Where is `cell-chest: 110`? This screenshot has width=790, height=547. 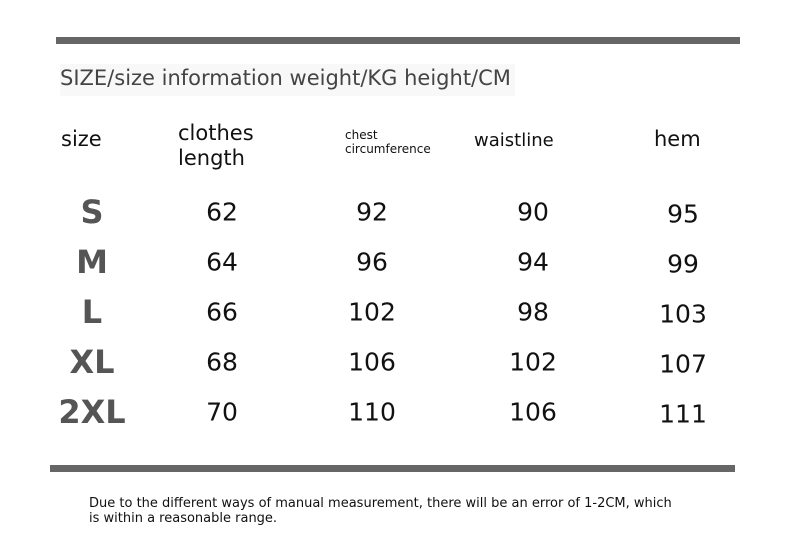
cell-chest: 110 is located at coordinates (372, 412).